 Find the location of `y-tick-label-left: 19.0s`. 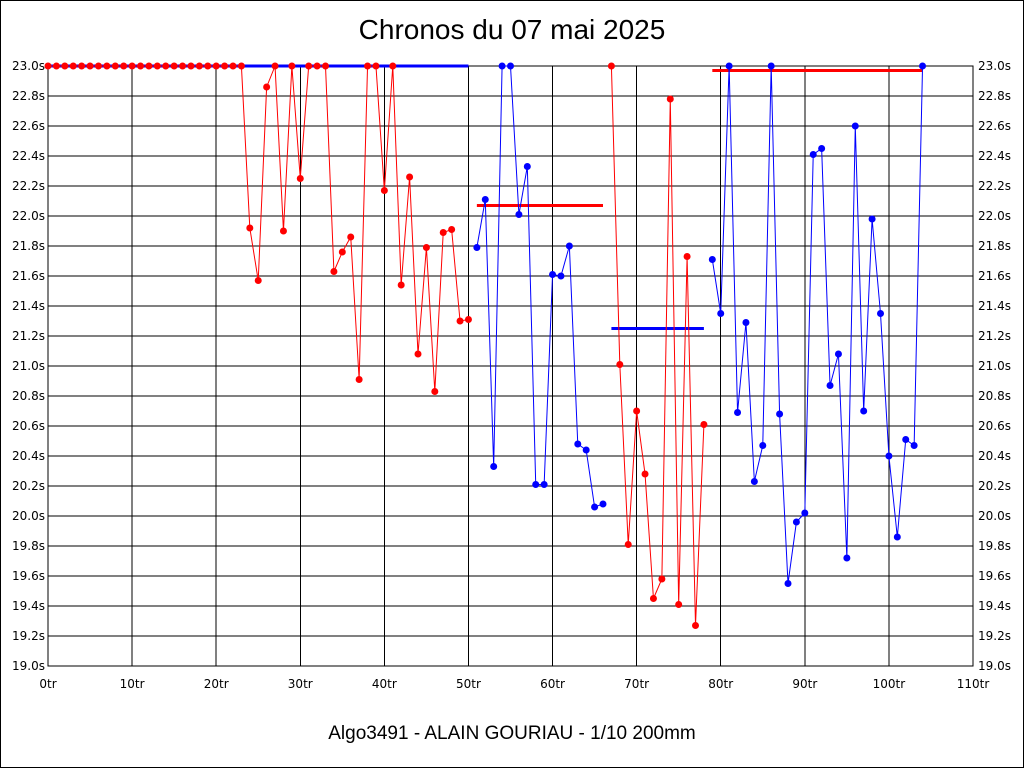

y-tick-label-left: 19.0s is located at coordinates (28, 666).